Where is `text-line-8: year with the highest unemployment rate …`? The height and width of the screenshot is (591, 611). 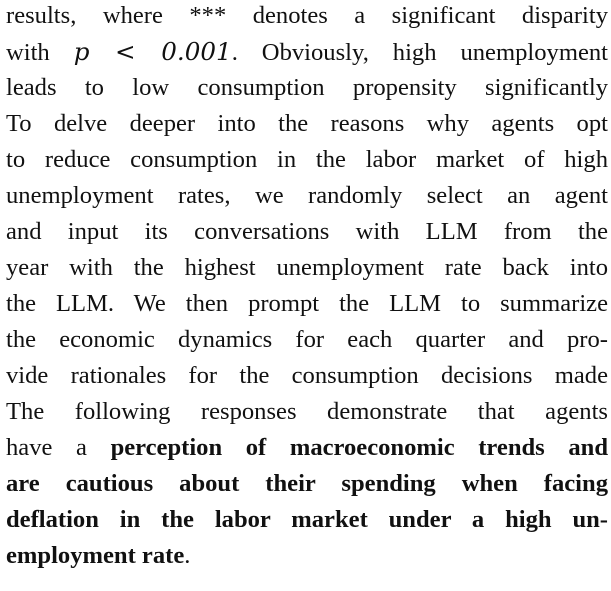 text-line-8: year with the highest unemployment rate … is located at coordinates (307, 268).